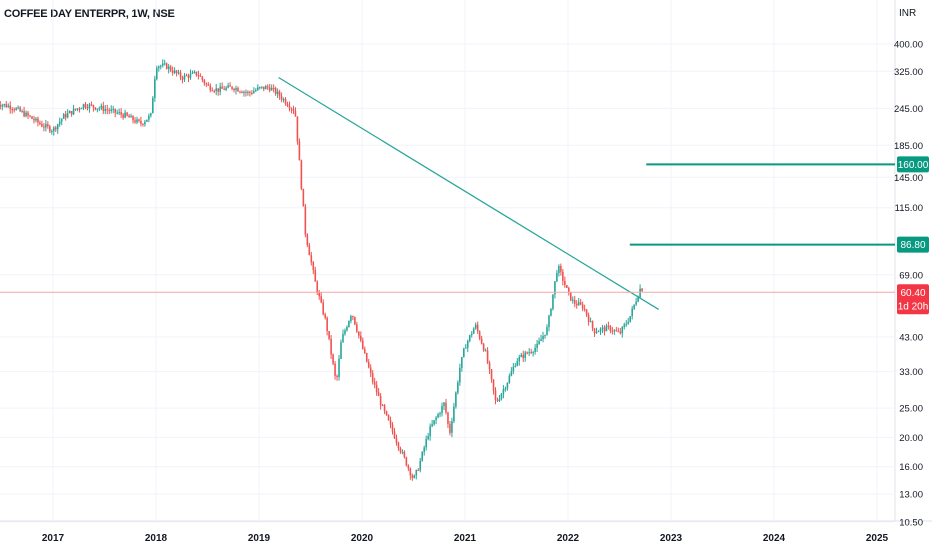 Image resolution: width=932 pixels, height=550 pixels. I want to click on chart-title: COFFEE DAY ENTERPR, 1W, NSE, so click(89, 14).